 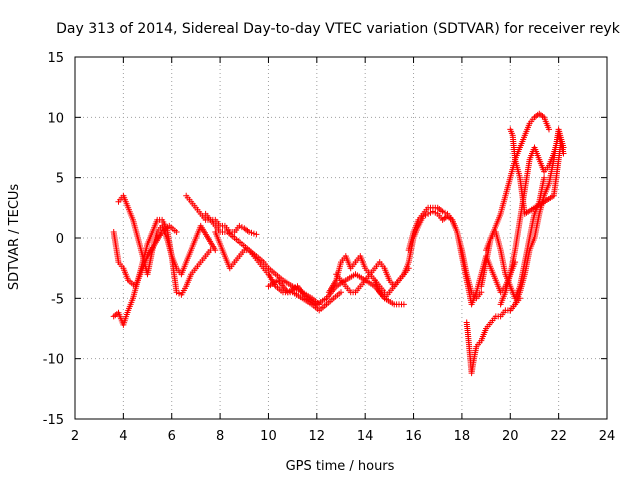 What do you see at coordinates (365, 436) in the screenshot?
I see `x-tick-label: 14` at bounding box center [365, 436].